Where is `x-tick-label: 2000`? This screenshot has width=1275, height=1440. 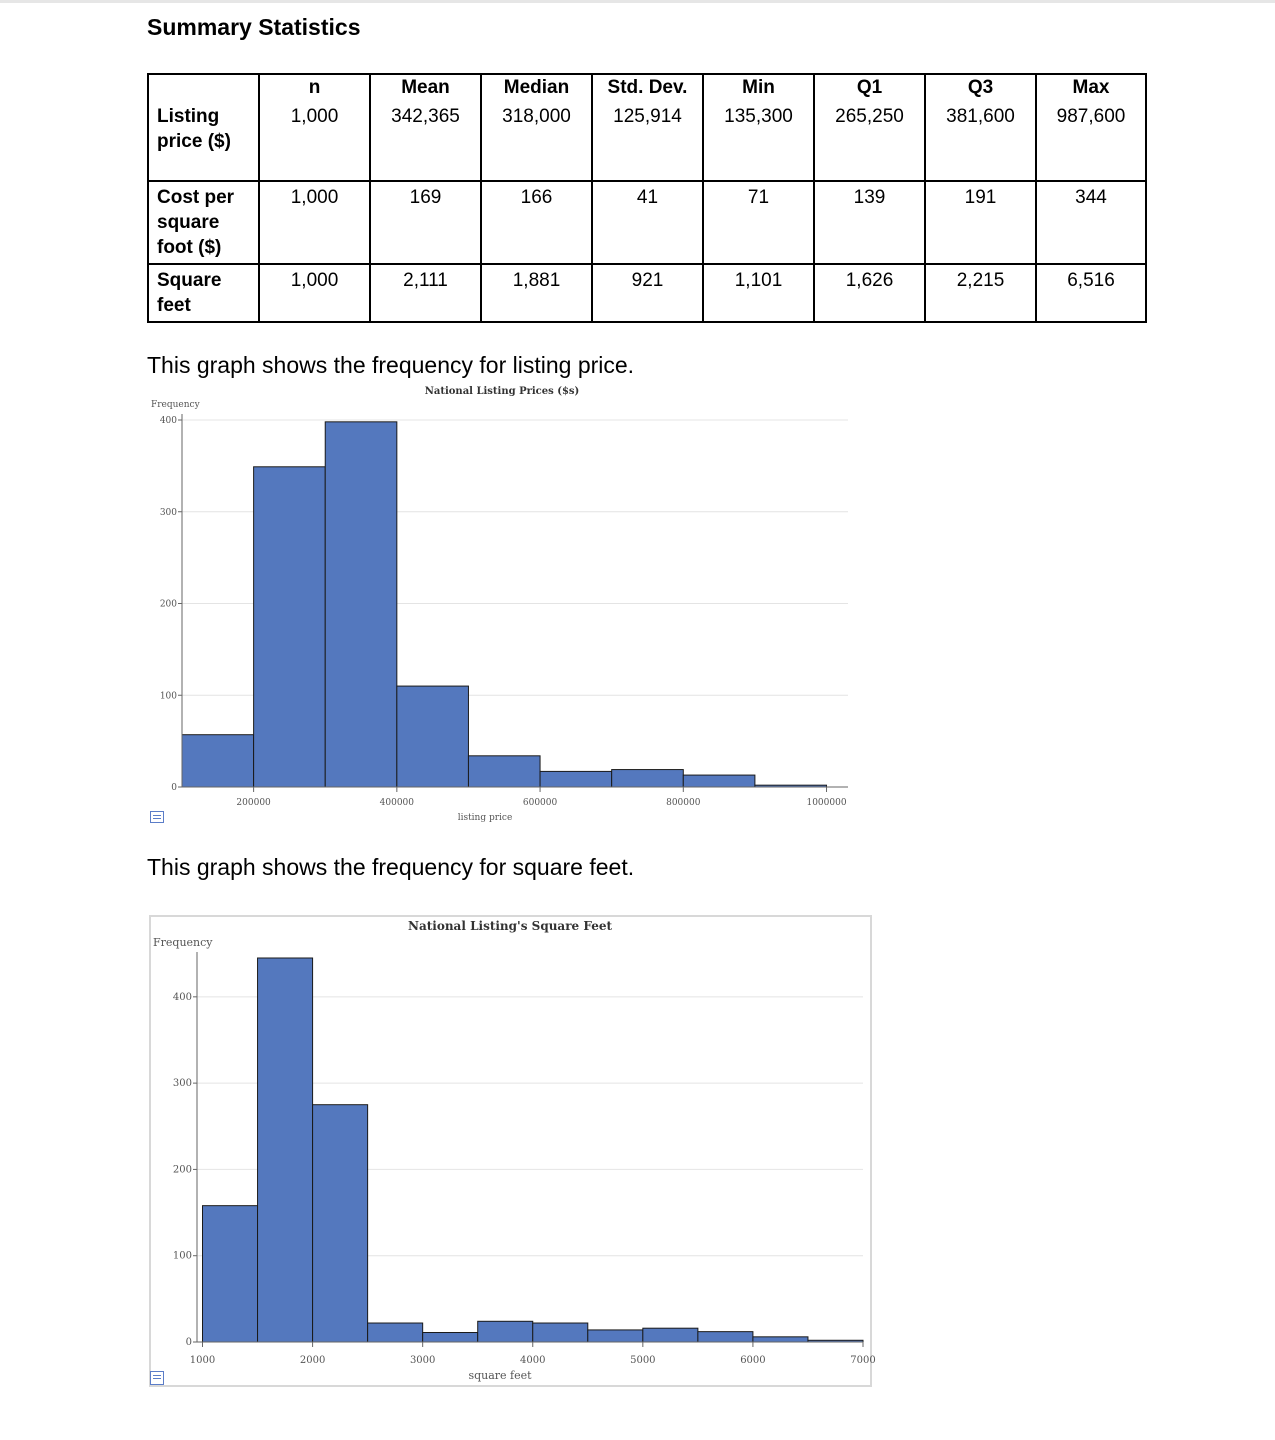
x-tick-label: 2000 is located at coordinates (312, 1360).